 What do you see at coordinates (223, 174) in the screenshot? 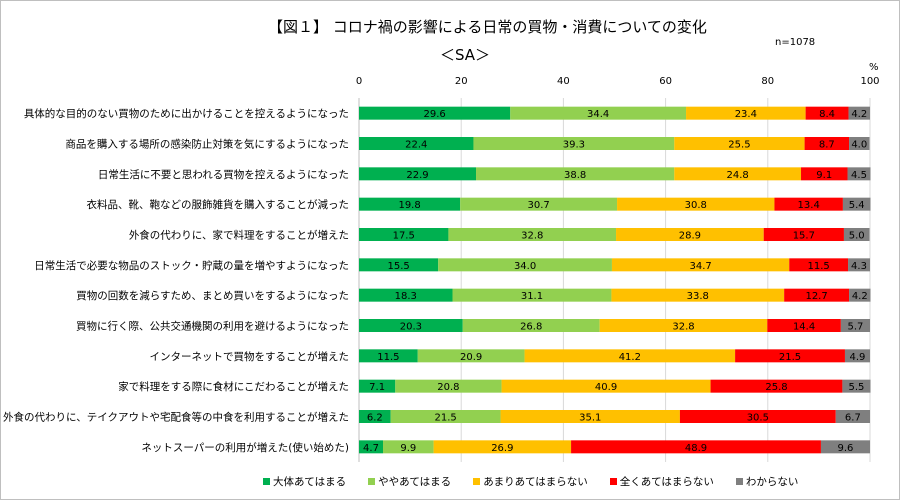
I see `category-label: 日常生活に不要と思われる買物を控えるようになった` at bounding box center [223, 174].